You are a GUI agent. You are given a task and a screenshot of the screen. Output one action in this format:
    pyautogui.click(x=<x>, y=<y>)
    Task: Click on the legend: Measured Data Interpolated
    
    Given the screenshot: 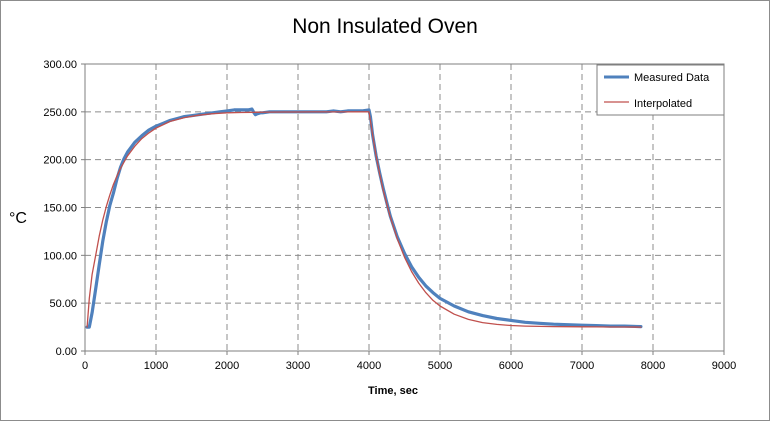 What is the action you would take?
    pyautogui.click(x=660, y=90)
    